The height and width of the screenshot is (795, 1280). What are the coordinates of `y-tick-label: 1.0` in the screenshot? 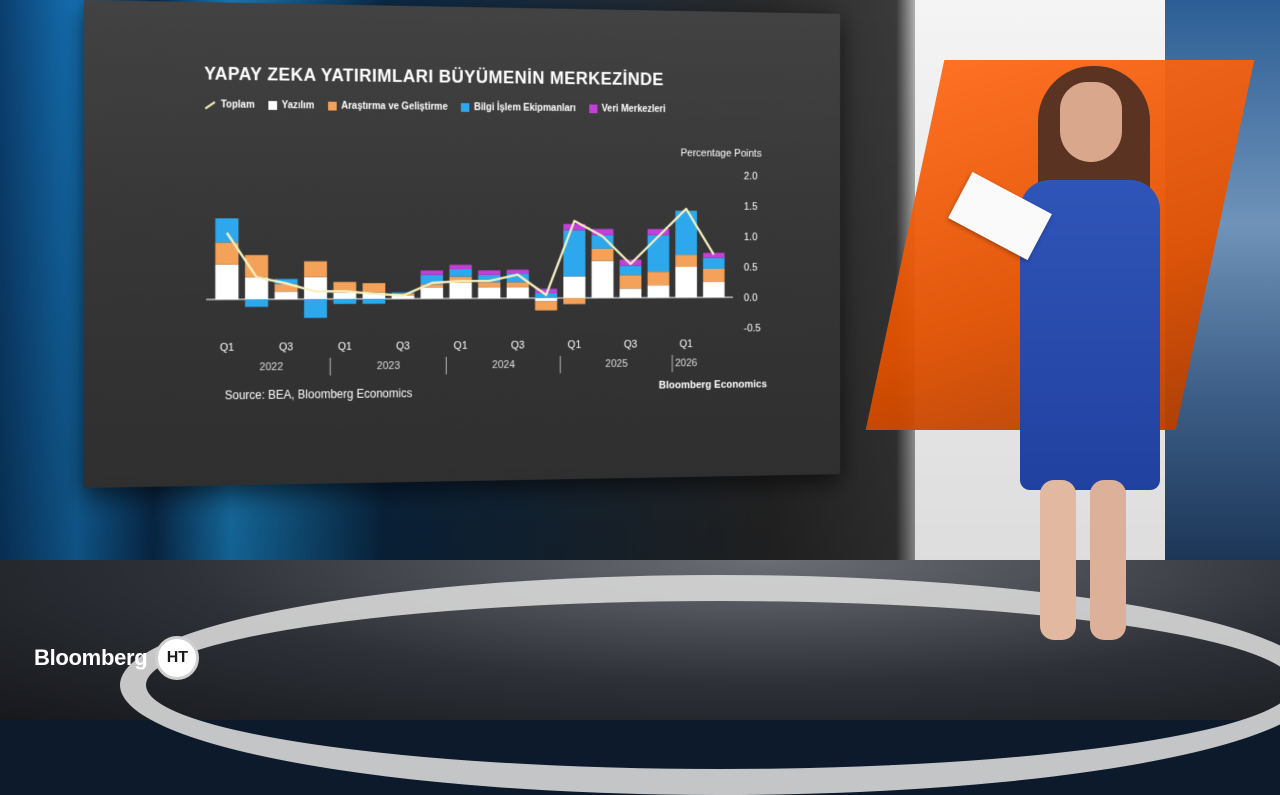 It's located at (751, 237).